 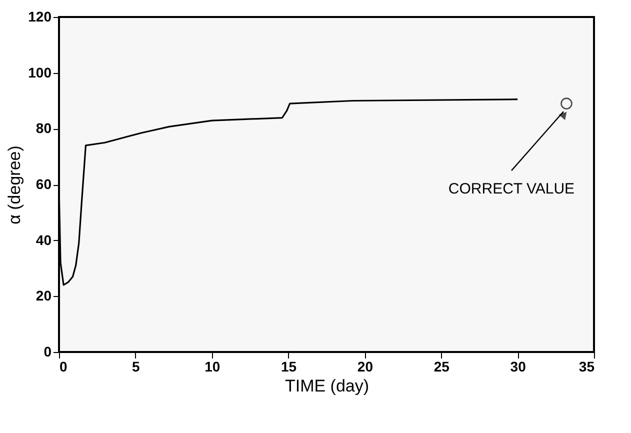 What do you see at coordinates (40, 16) in the screenshot?
I see `y-tick-label: 120` at bounding box center [40, 16].